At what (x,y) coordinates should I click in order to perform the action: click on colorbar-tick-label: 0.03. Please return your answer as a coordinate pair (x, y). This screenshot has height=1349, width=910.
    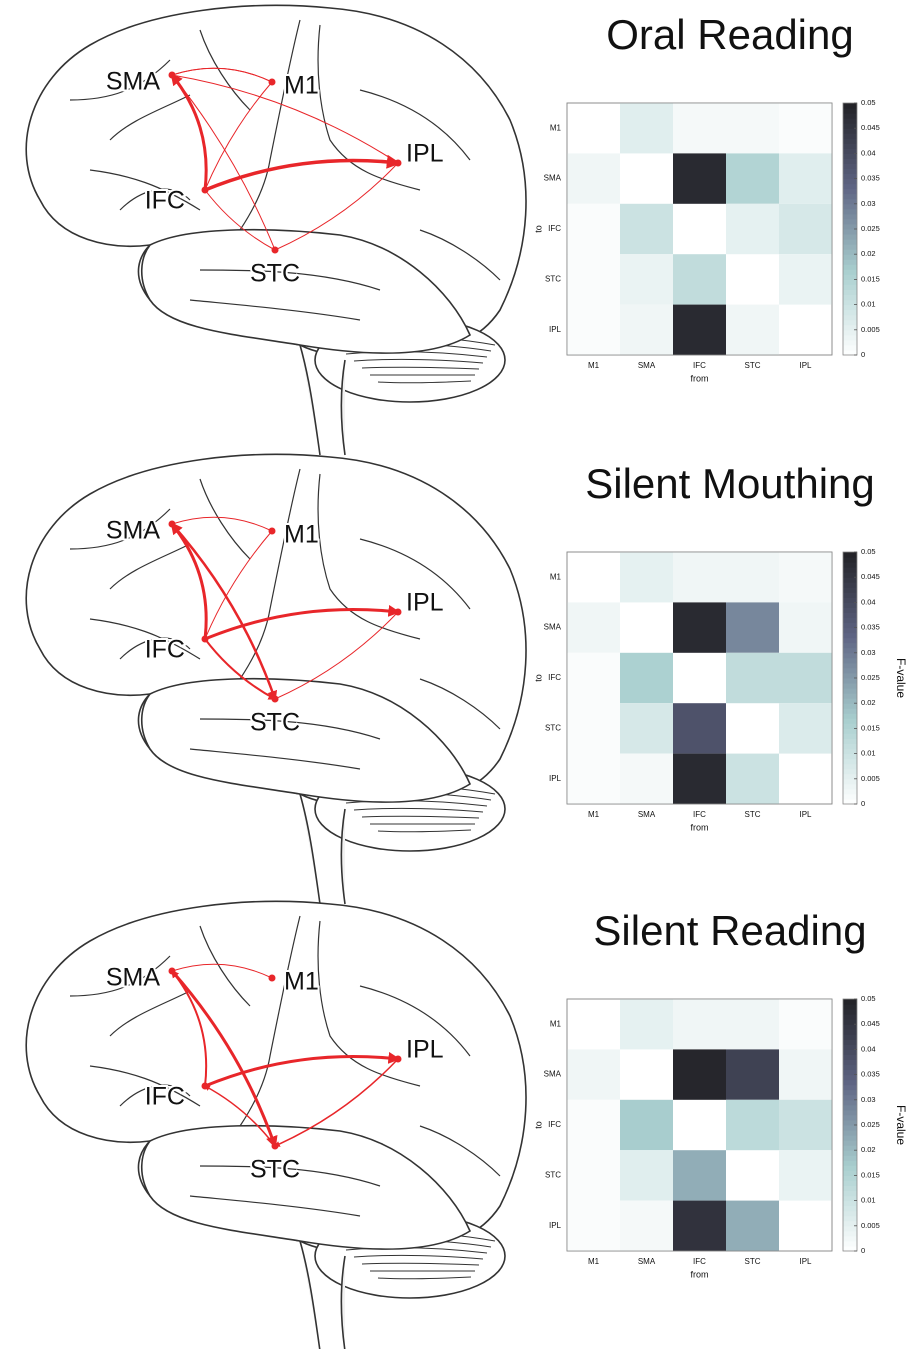
    Looking at the image, I should click on (868, 1099).